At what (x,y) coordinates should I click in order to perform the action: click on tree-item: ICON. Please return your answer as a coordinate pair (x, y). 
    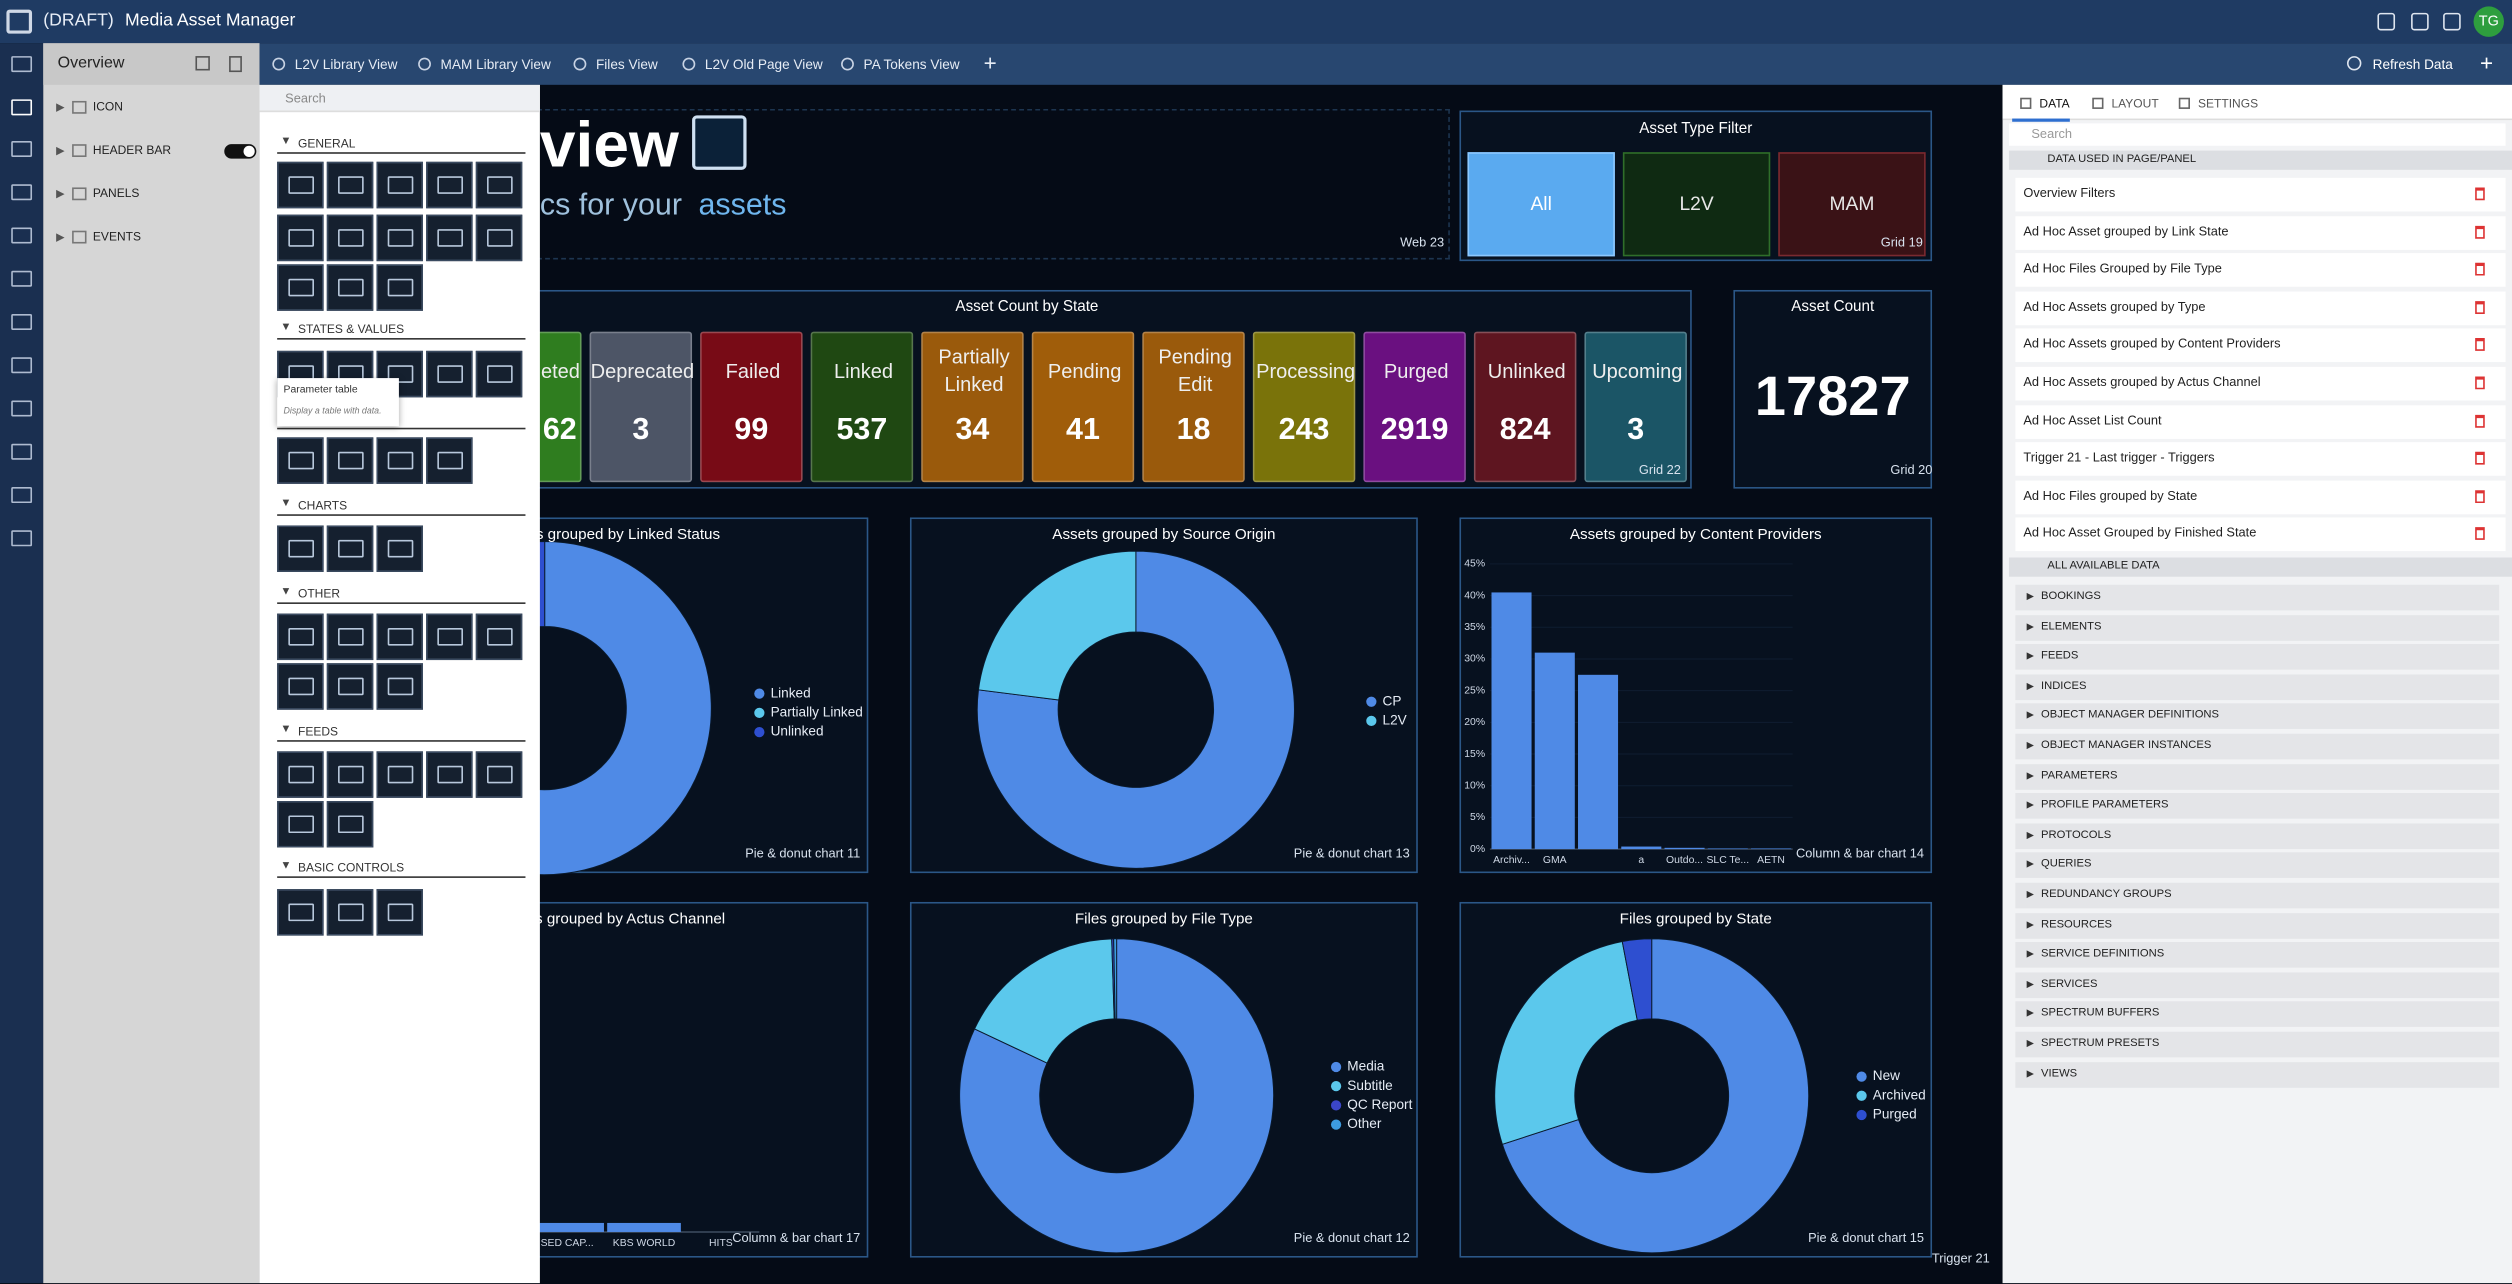
    Looking at the image, I should click on (107, 106).